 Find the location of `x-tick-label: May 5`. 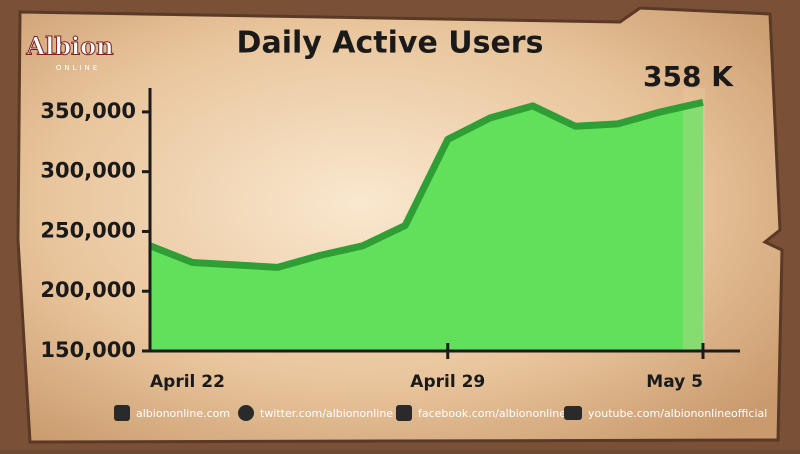

x-tick-label: May 5 is located at coordinates (674, 382).